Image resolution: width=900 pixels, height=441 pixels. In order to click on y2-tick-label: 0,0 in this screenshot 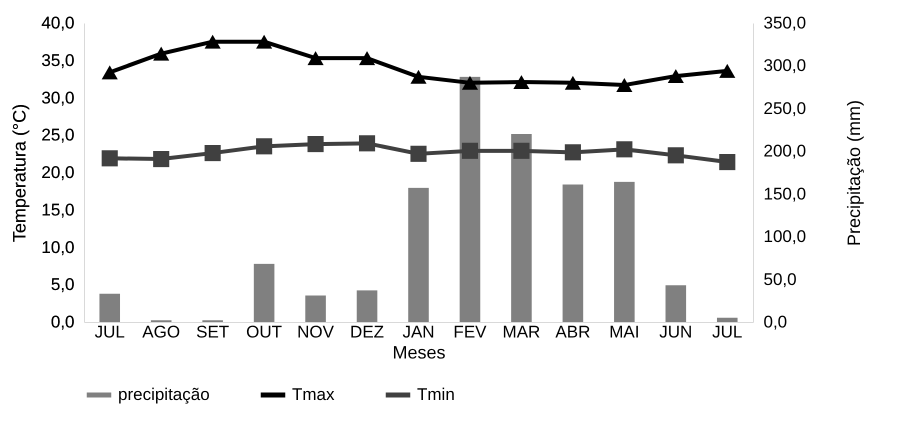, I will do `click(776, 322)`.